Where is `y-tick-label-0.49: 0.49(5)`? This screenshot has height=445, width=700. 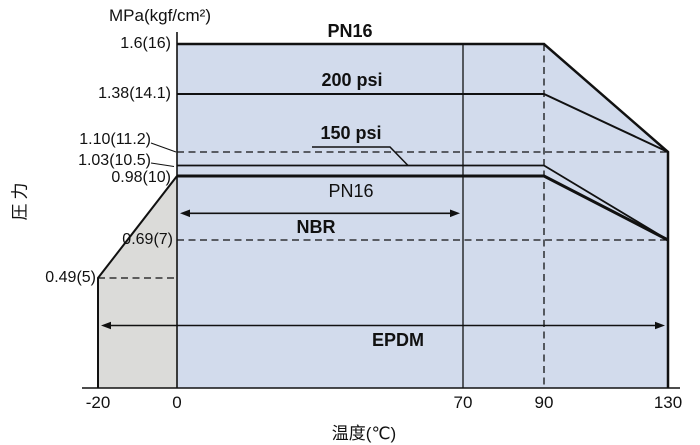
y-tick-label-0.49: 0.49(5) is located at coordinates (70, 277).